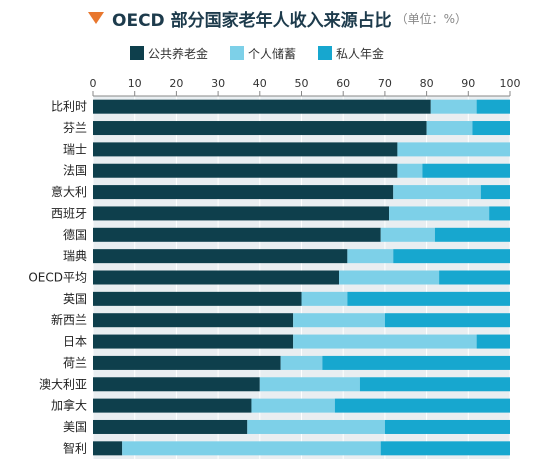  I want to click on category-label: 新西兰, so click(69, 319).